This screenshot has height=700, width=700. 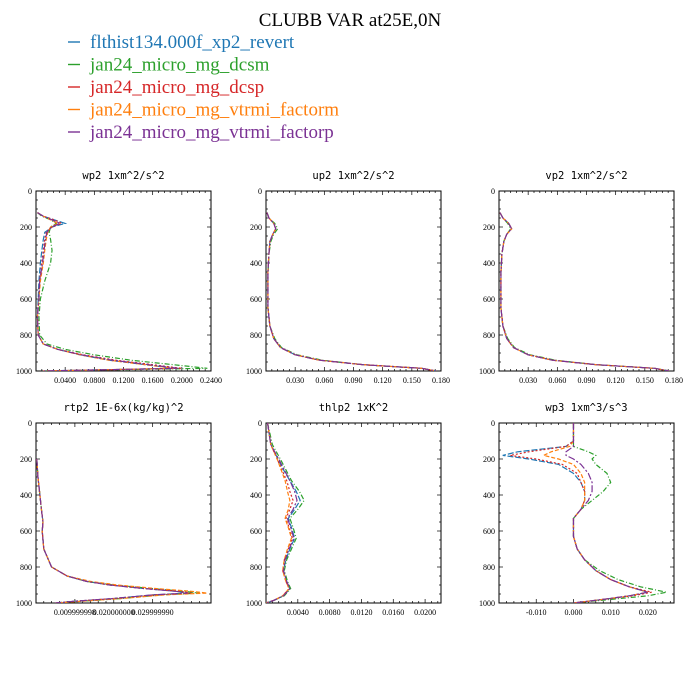 I want to click on x-tick-label: 0.0400, so click(x=65, y=380).